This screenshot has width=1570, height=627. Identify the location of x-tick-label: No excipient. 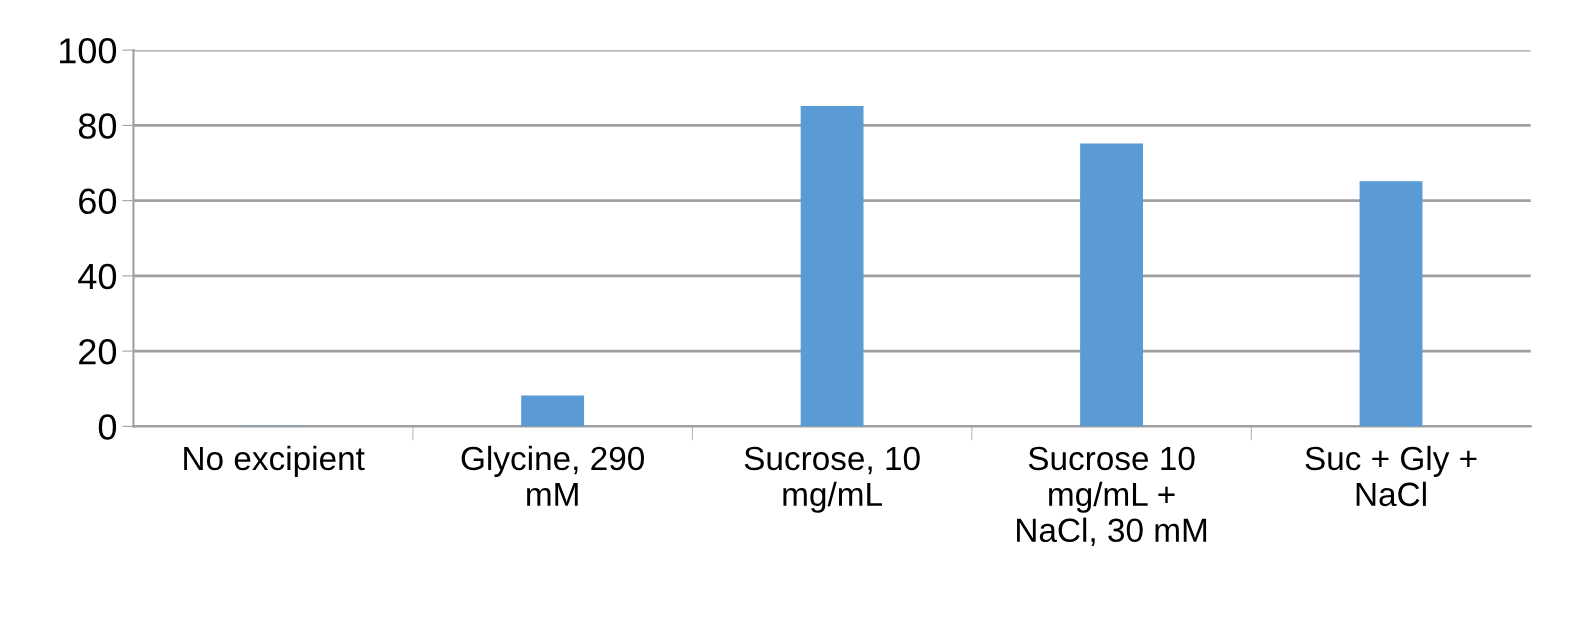
(274, 461).